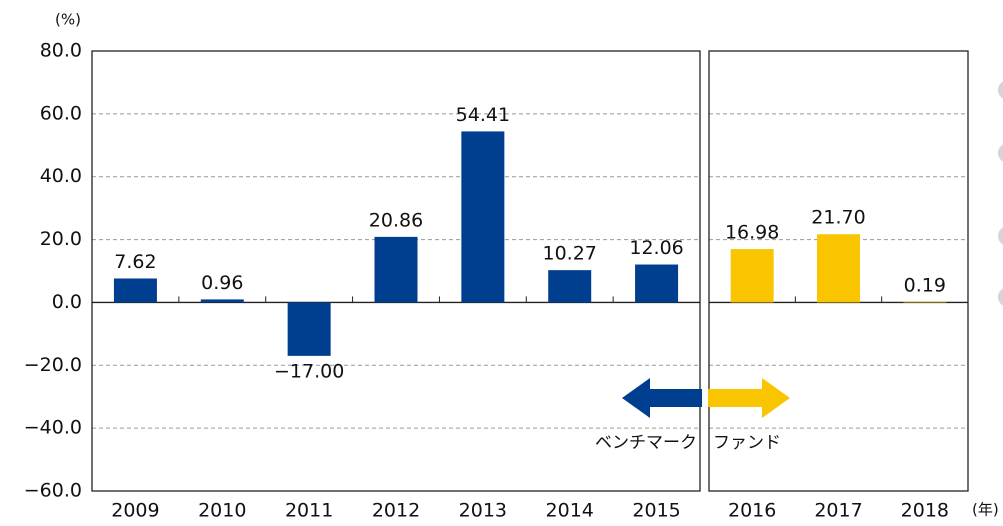  Describe the element at coordinates (646, 443) in the screenshot. I see `legend-label: ベンチマーク` at that location.